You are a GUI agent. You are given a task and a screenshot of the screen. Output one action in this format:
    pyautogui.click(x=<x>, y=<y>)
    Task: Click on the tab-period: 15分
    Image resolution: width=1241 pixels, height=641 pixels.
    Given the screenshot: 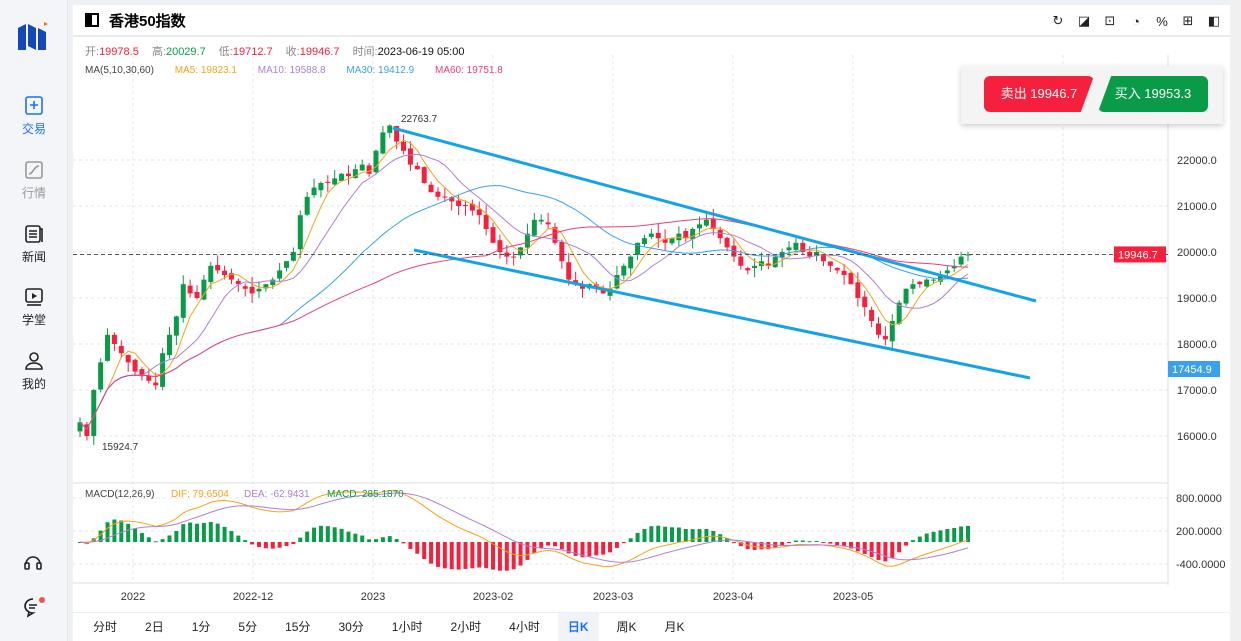 What is the action you would take?
    pyautogui.click(x=298, y=627)
    